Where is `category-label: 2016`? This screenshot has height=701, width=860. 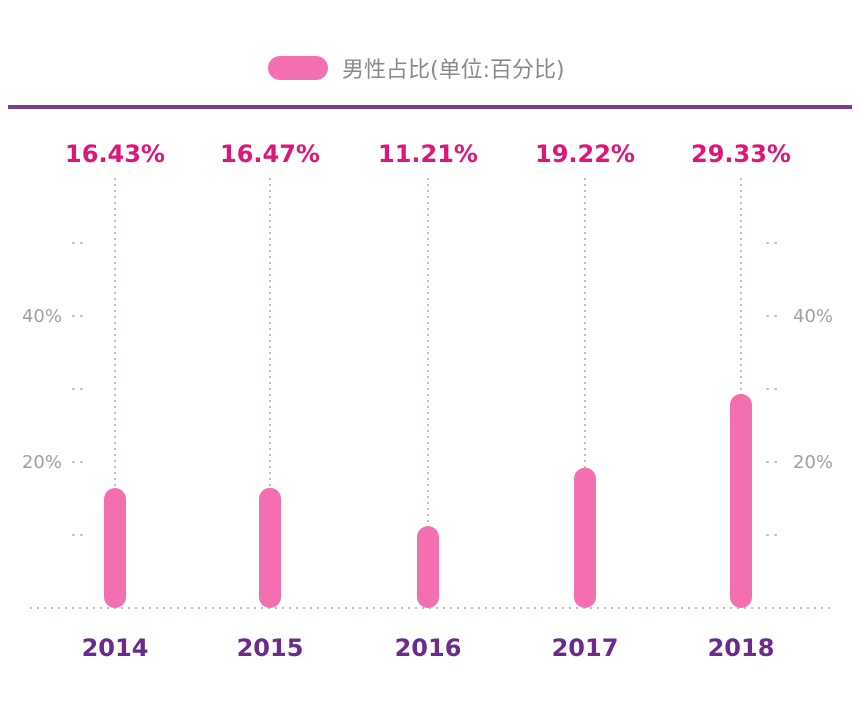
category-label: 2016 is located at coordinates (428, 648).